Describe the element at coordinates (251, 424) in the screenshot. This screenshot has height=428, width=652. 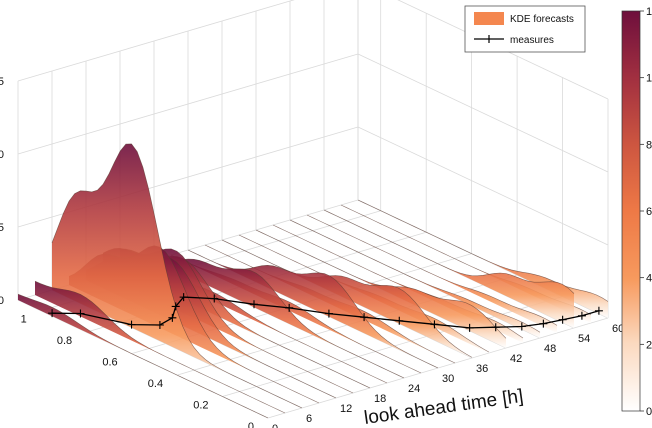
I see `x-tick-label: 0` at that location.